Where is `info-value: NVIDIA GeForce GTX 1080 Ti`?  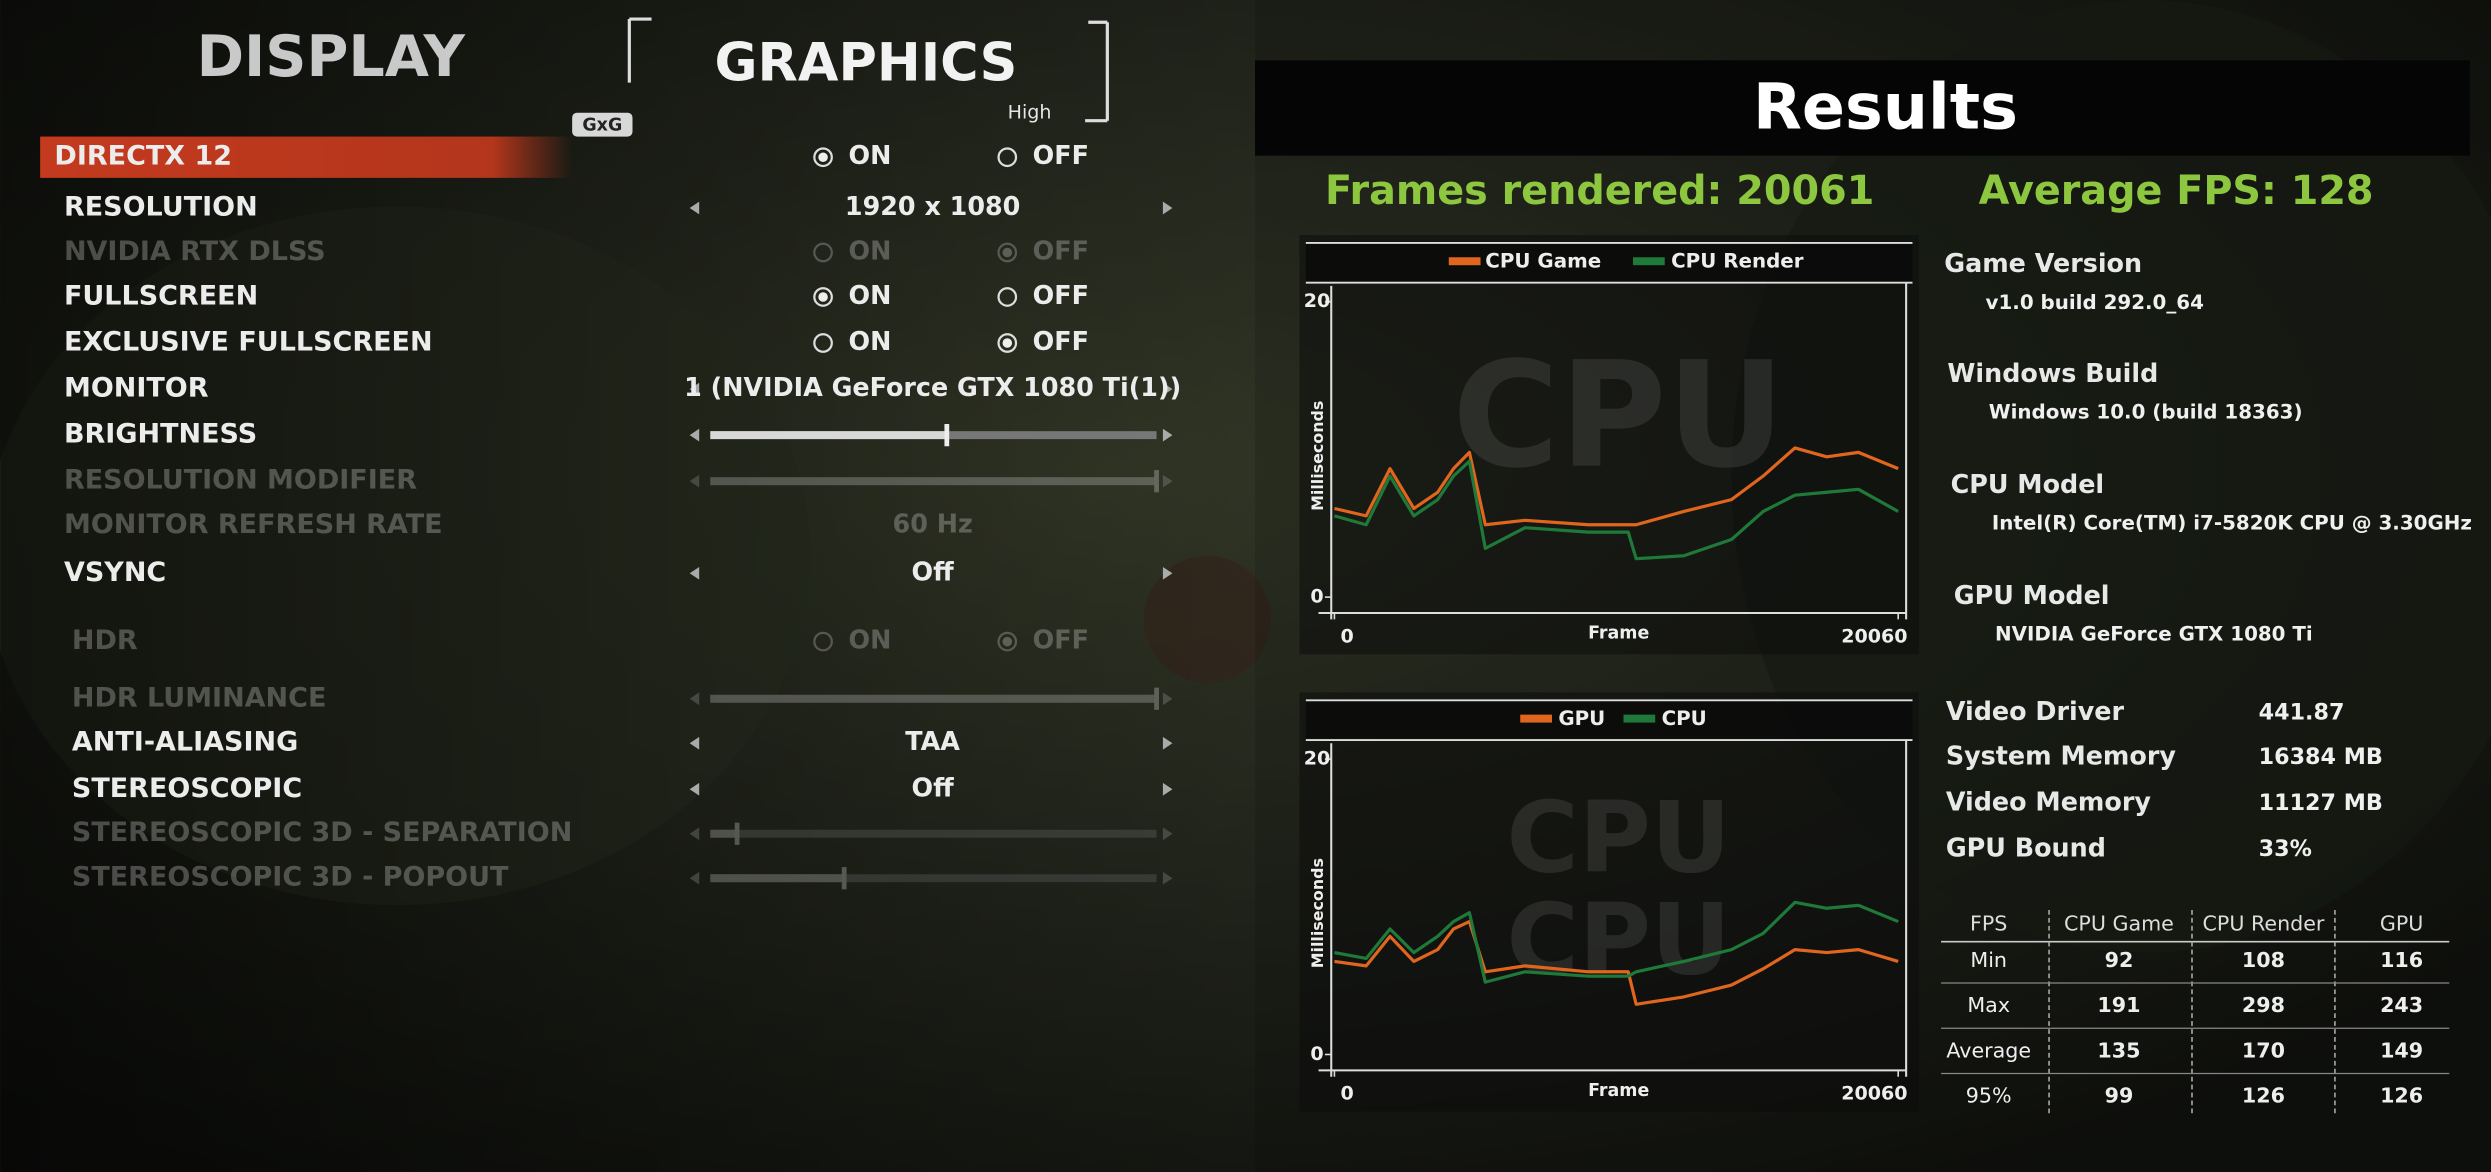 info-value: NVIDIA GeForce GTX 1080 Ti is located at coordinates (2154, 634).